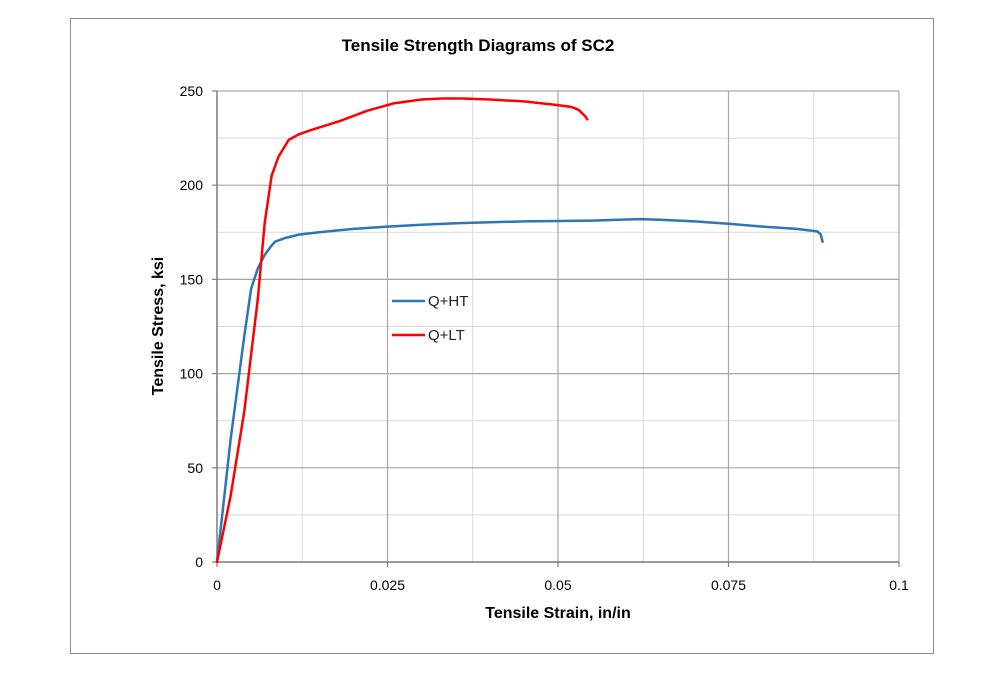 The width and height of the screenshot is (1000, 680). Describe the element at coordinates (448, 301) in the screenshot. I see `legend-label: Q+HT` at that location.